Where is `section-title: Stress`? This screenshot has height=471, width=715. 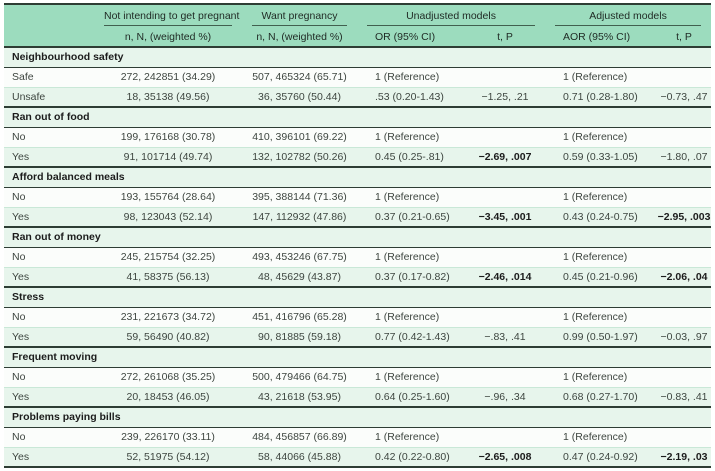
section-title: Stress is located at coordinates (358, 297).